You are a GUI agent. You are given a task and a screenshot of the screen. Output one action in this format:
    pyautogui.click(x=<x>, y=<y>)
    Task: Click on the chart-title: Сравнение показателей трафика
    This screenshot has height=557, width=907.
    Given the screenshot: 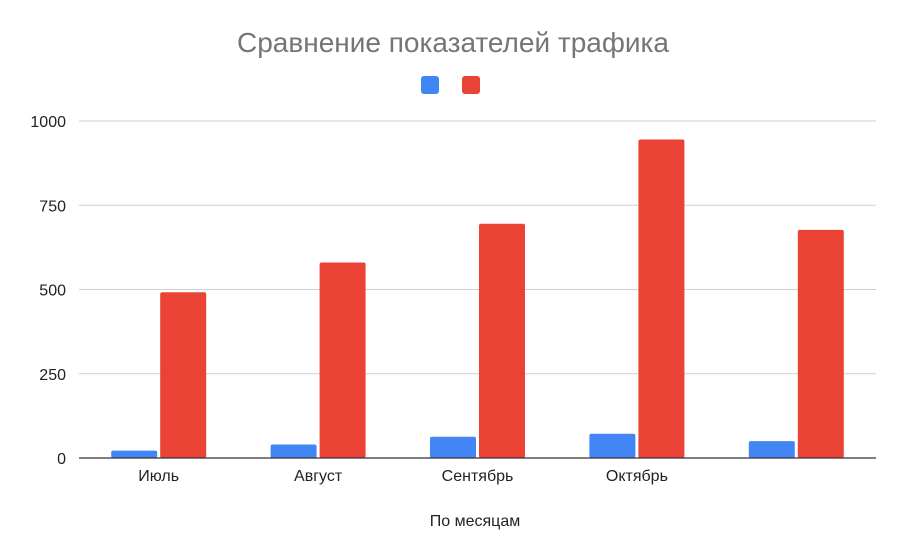 What is the action you would take?
    pyautogui.click(x=453, y=42)
    